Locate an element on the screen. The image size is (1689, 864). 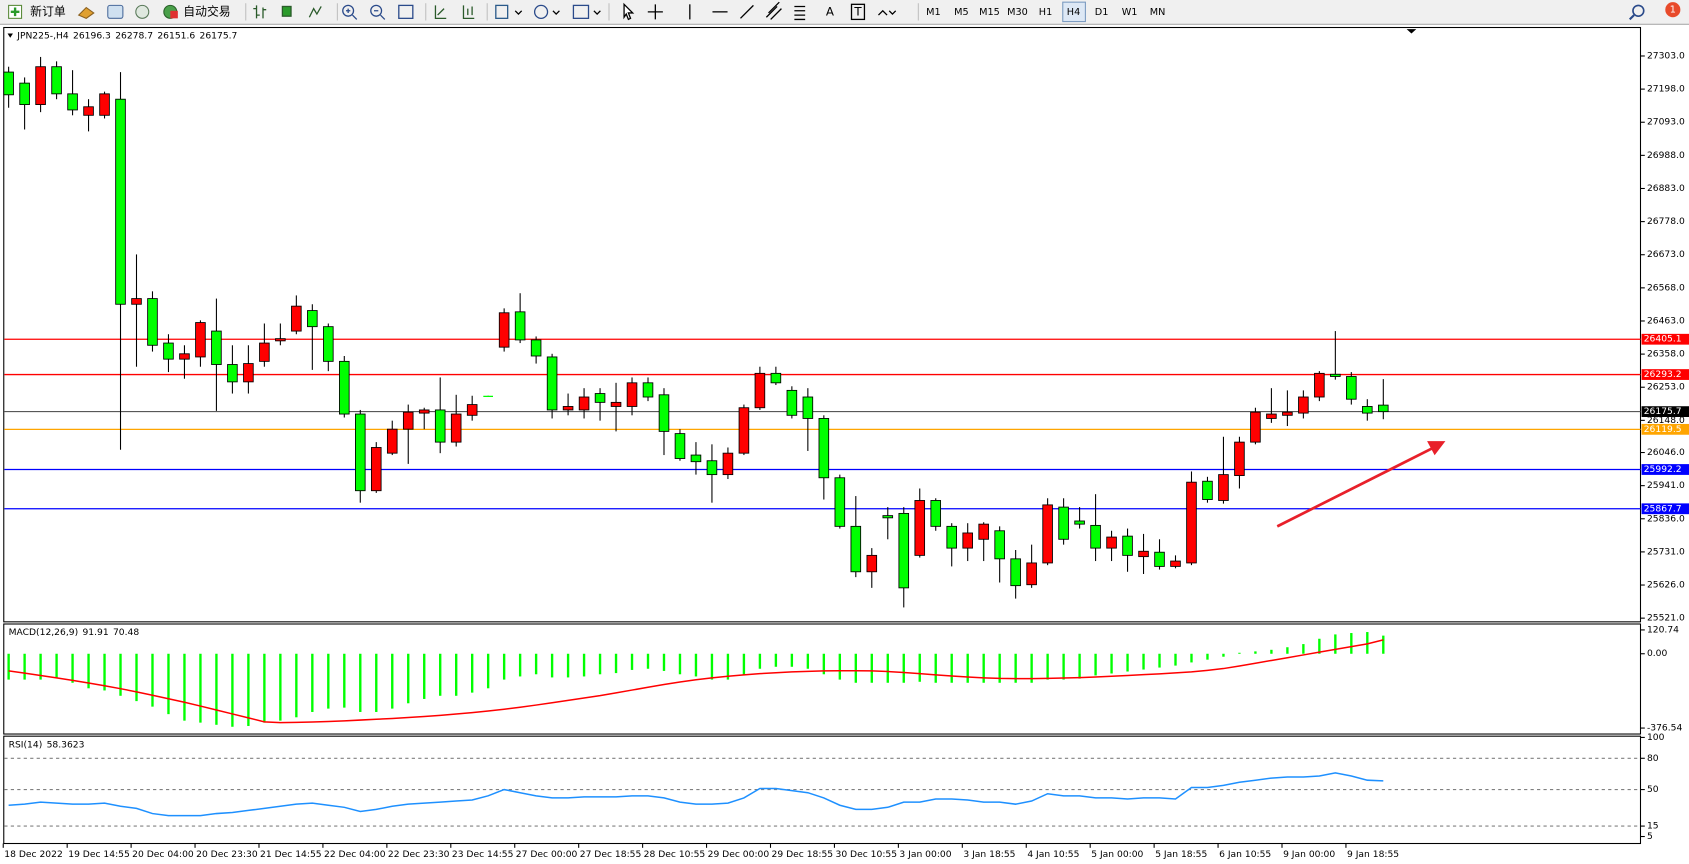
timeframe-button: M5 is located at coordinates (961, 12).